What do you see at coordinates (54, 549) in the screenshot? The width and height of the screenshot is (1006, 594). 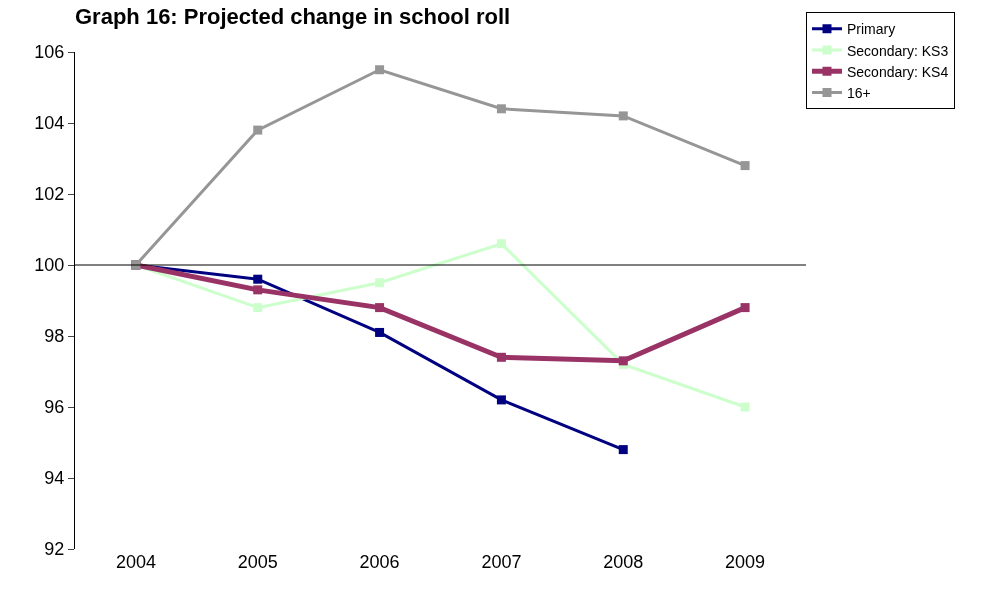 I see `y-tick-label: 92` at bounding box center [54, 549].